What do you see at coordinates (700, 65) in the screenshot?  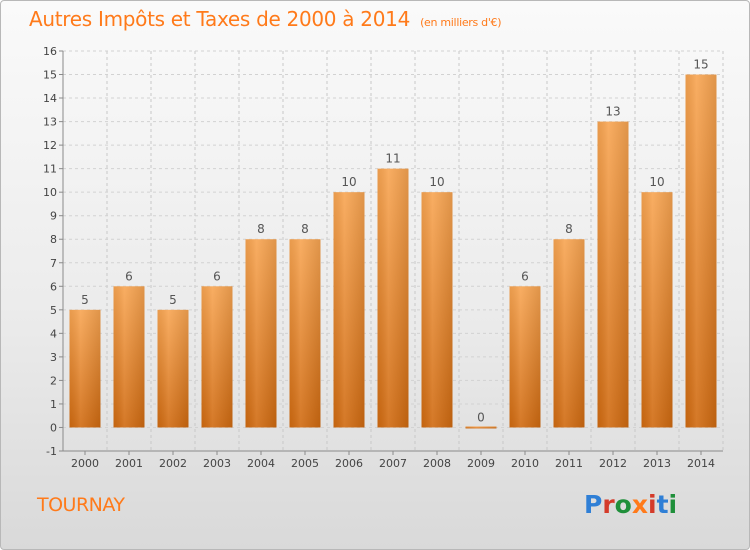 I see `data-label: 15` at bounding box center [700, 65].